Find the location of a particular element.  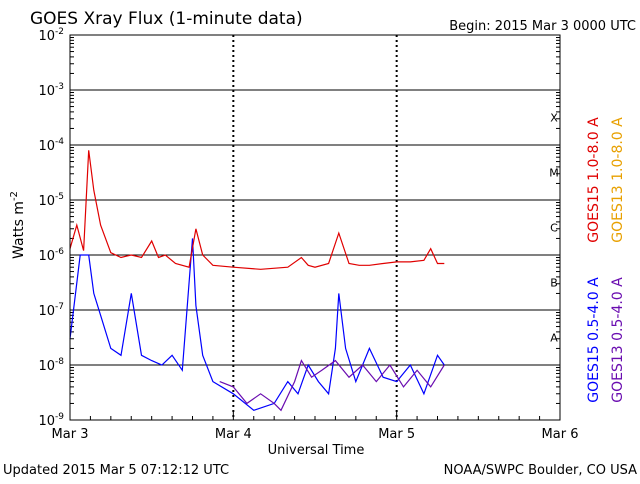

legend-entry: GOES13 1.0-8.0 A is located at coordinates (618, 180).